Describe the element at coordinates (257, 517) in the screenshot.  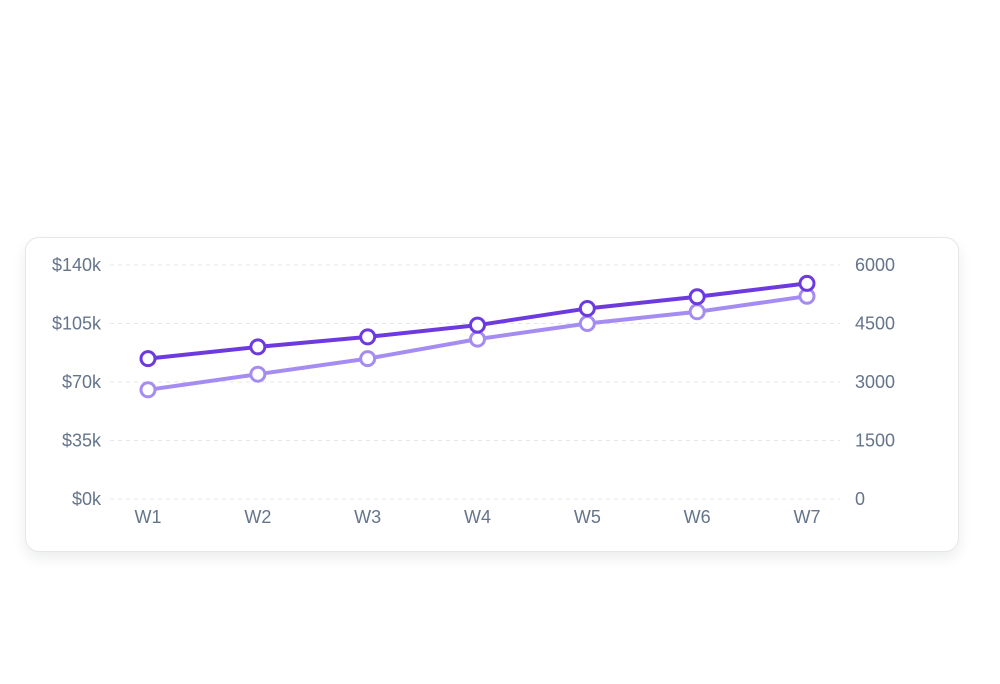
I see `x-tick-label: W2` at that location.